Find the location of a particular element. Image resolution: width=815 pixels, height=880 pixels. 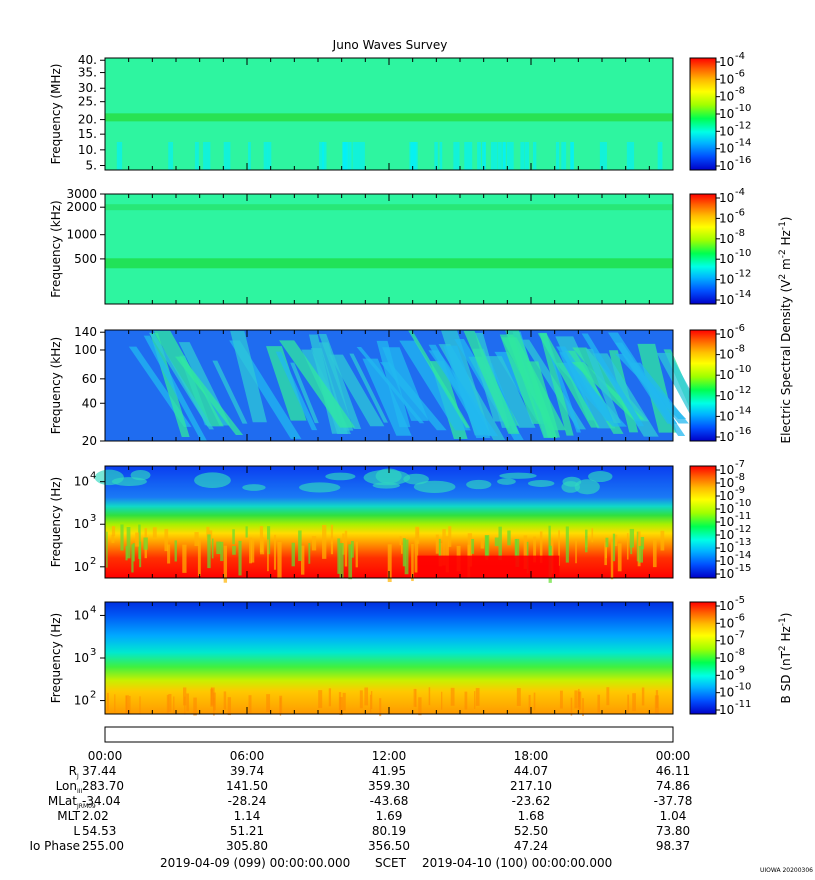

ephemeris-value: 46.11 is located at coordinates (673, 771).